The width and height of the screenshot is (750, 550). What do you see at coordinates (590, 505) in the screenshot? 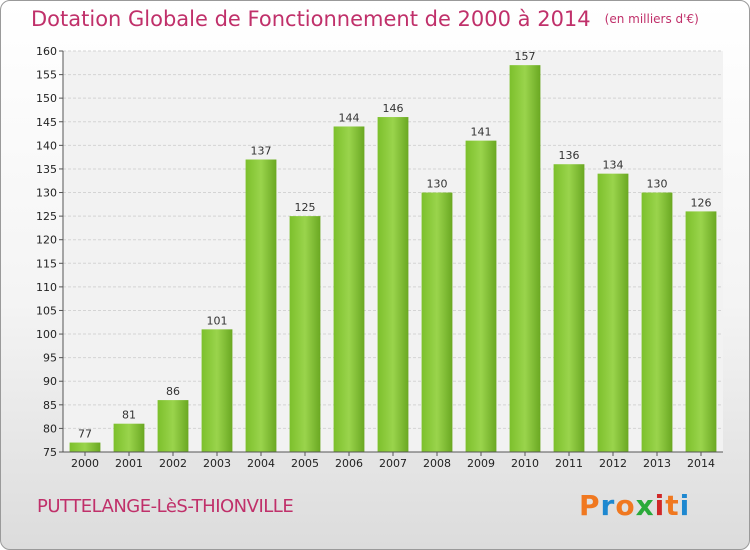
I see `logo-letter: P` at bounding box center [590, 505].